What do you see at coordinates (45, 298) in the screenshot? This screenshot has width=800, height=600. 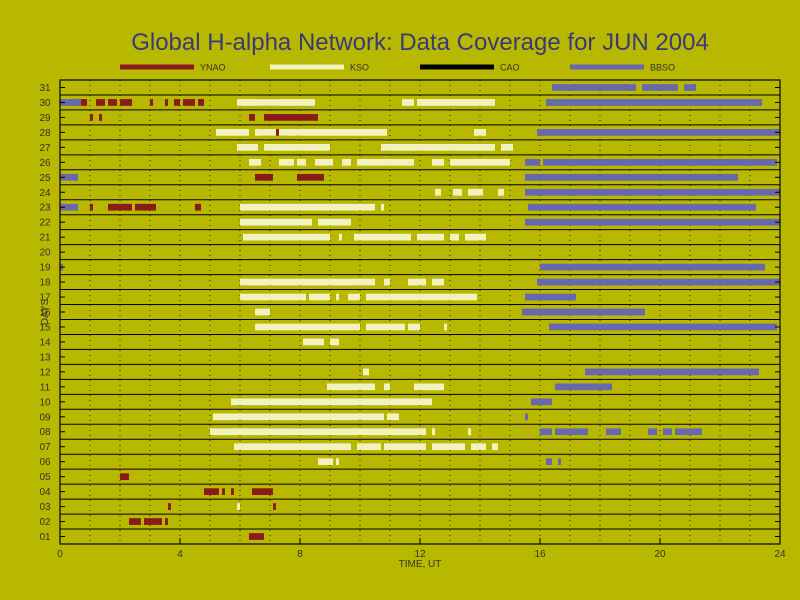 I see `y-tick-label: 17` at bounding box center [45, 298].